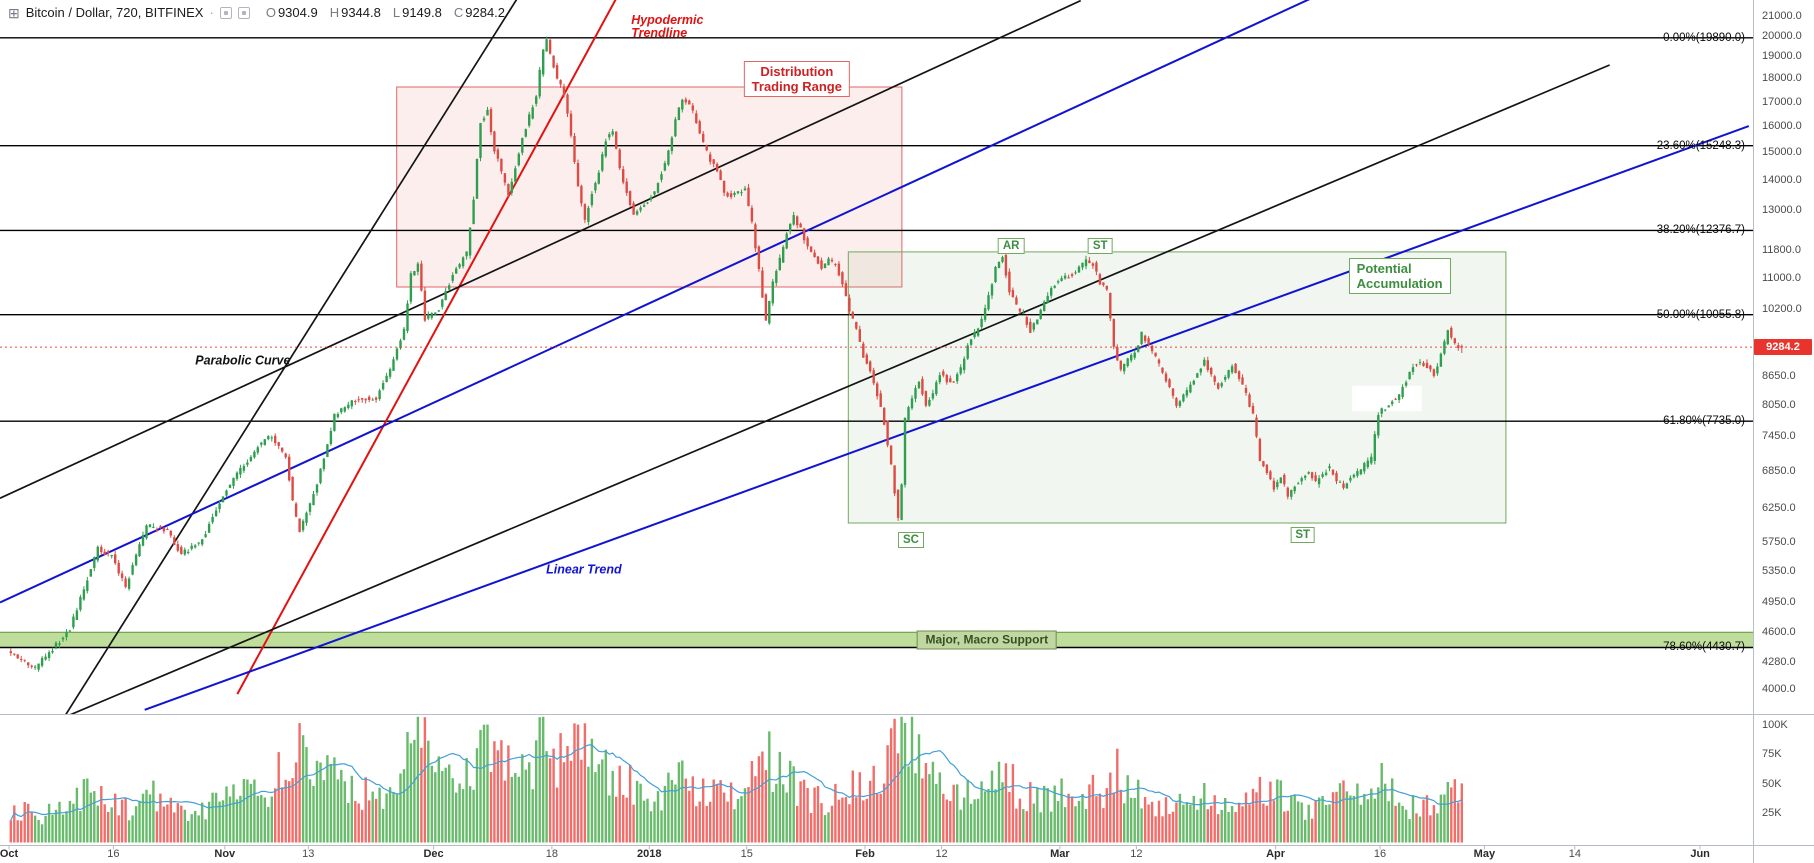 Image resolution: width=1814 pixels, height=863 pixels. Describe the element at coordinates (1781, 278) in the screenshot. I see `price-tick-label: 11000.0` at that location.